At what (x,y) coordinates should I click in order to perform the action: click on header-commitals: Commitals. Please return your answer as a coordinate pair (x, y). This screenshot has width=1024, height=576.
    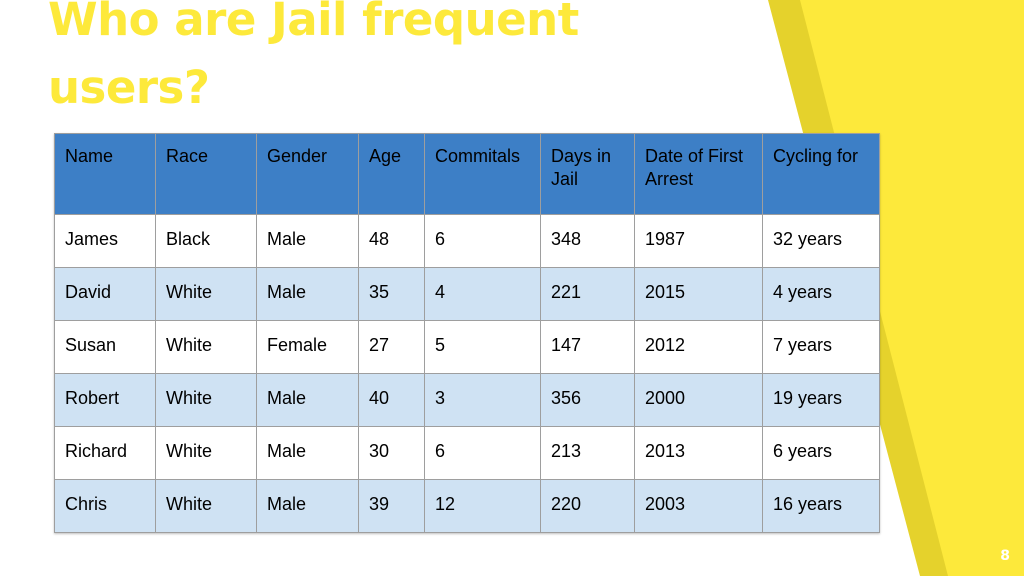
    Looking at the image, I should click on (482, 174).